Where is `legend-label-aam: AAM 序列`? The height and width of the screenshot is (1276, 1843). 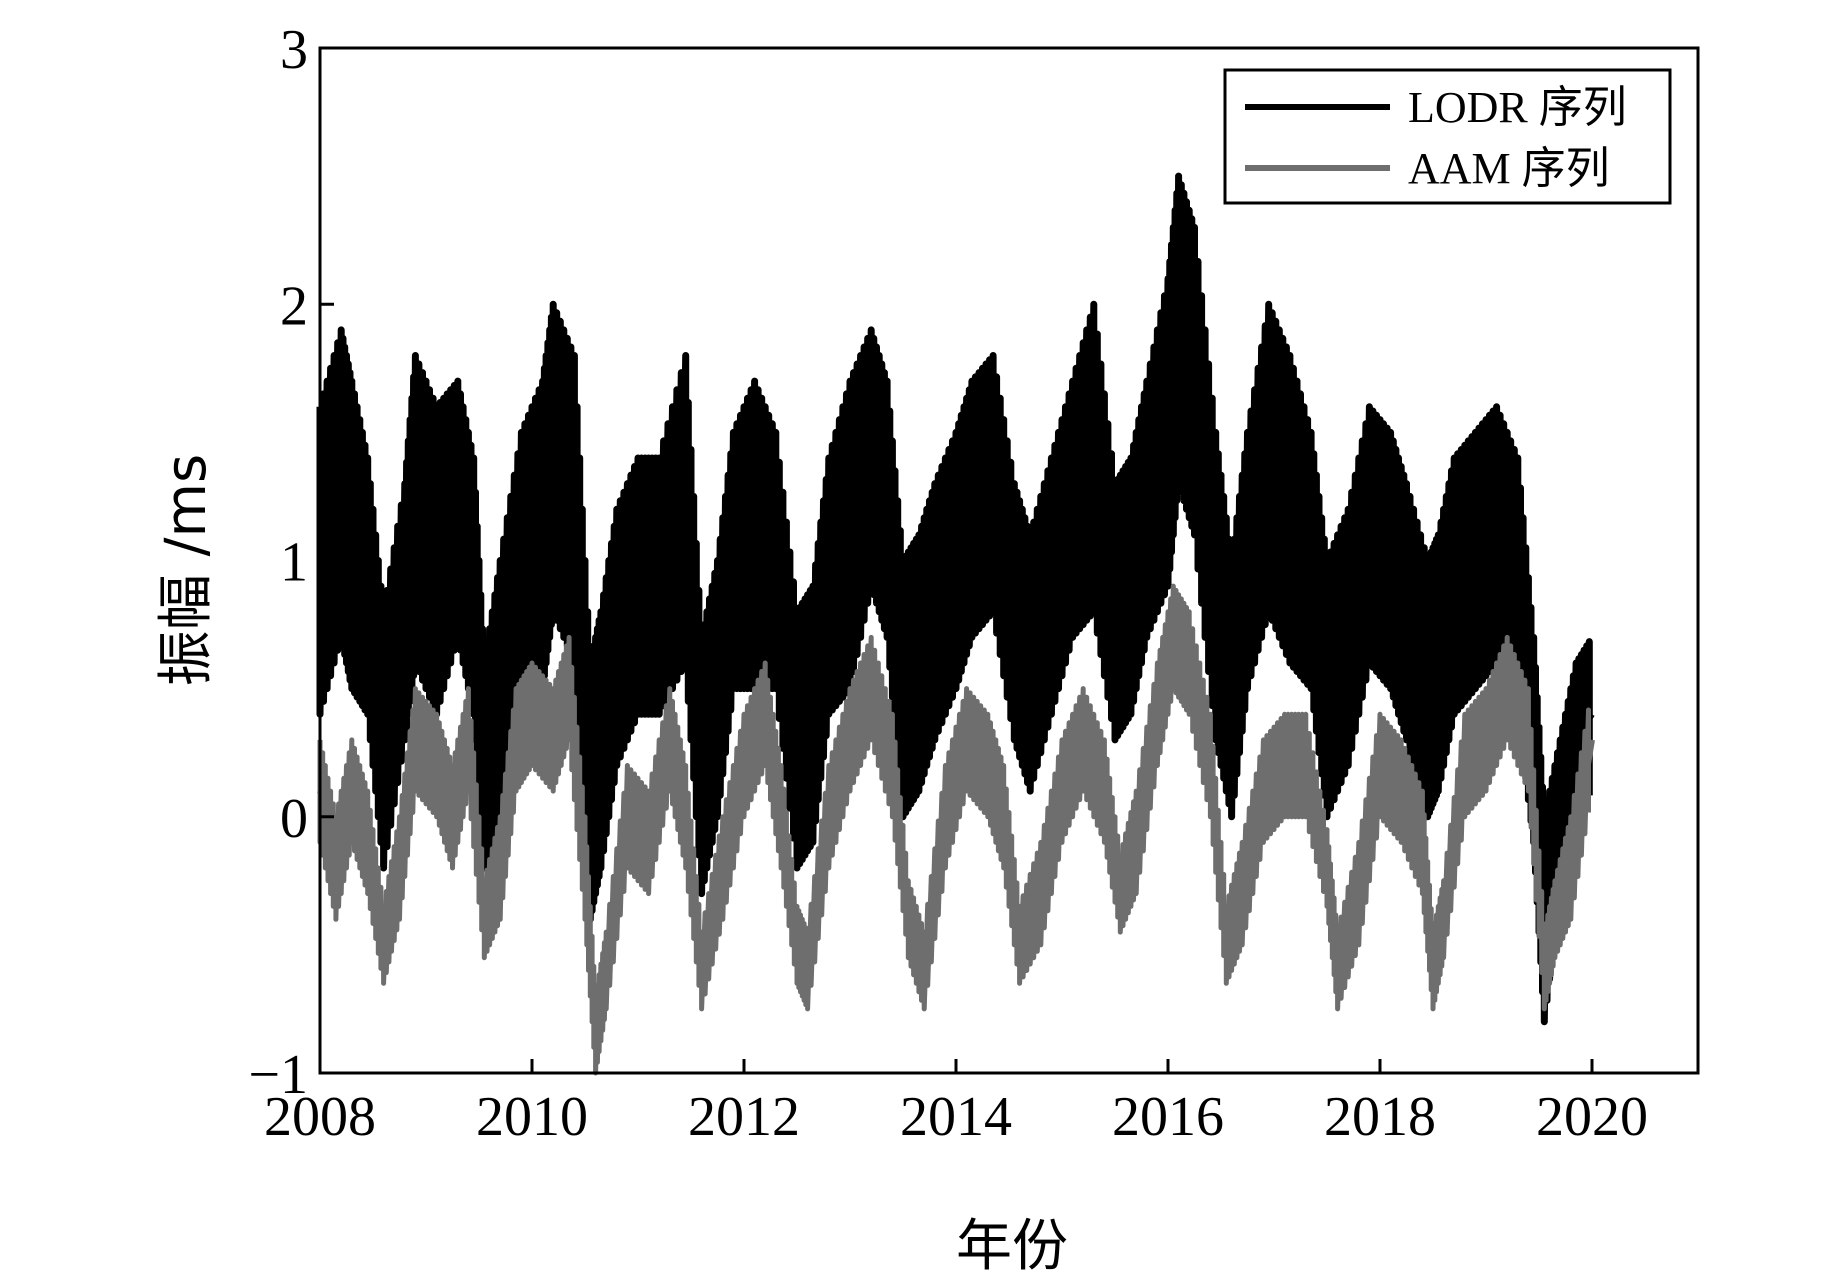 legend-label-aam: AAM 序列 is located at coordinates (1509, 168).